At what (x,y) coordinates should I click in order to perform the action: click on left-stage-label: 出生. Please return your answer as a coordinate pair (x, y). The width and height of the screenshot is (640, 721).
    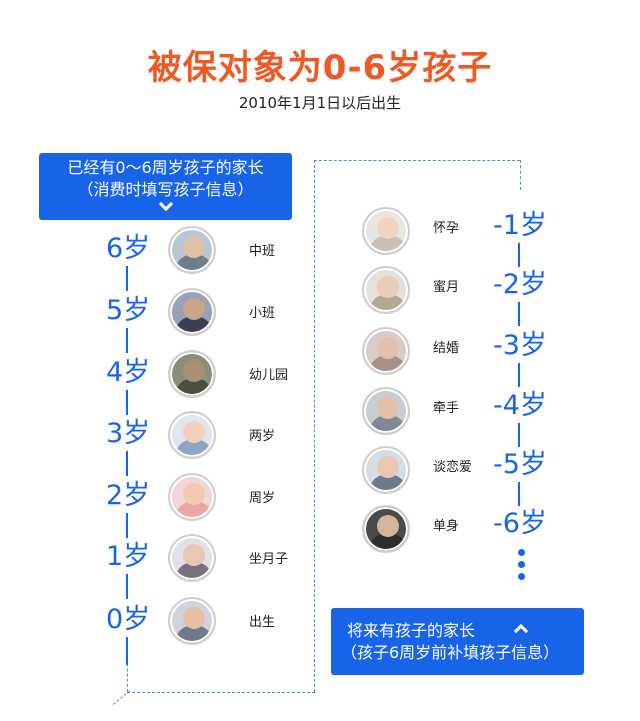
    Looking at the image, I should click on (262, 622).